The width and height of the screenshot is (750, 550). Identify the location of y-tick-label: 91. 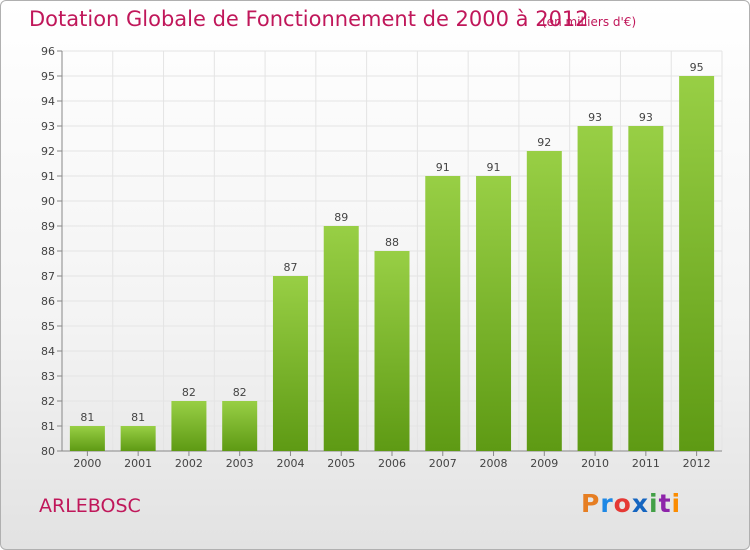
(48, 176).